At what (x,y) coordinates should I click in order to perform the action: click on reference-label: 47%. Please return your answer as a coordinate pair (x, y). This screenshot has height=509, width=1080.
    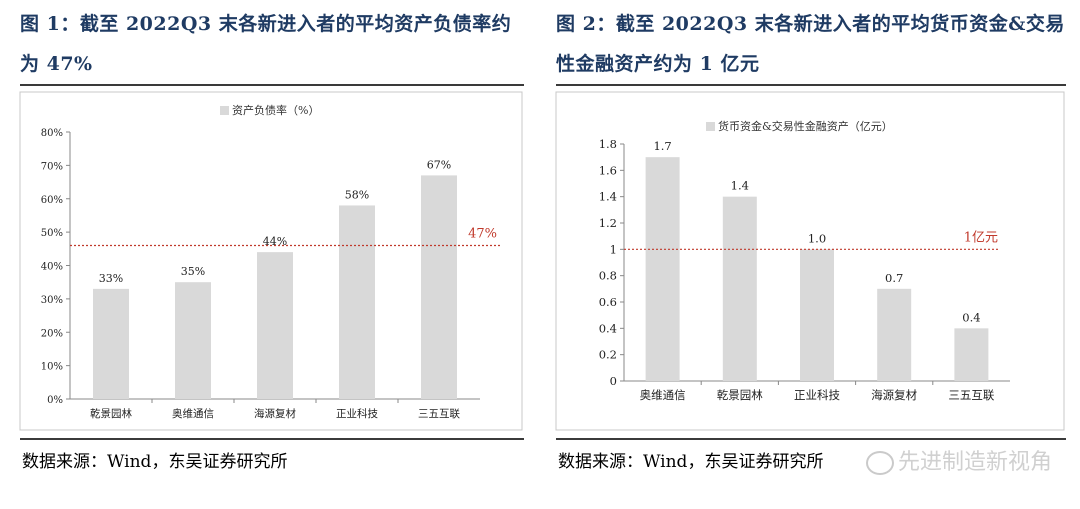
    Looking at the image, I should click on (482, 233).